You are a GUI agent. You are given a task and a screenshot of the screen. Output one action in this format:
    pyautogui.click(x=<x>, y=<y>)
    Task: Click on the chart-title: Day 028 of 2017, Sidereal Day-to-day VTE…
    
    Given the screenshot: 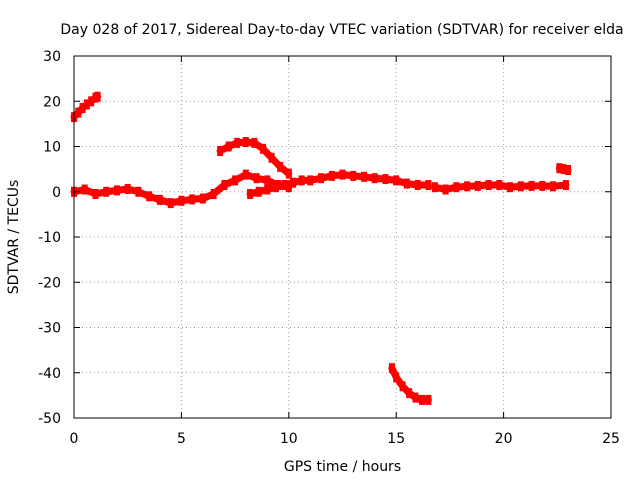 What is the action you would take?
    pyautogui.click(x=341, y=30)
    